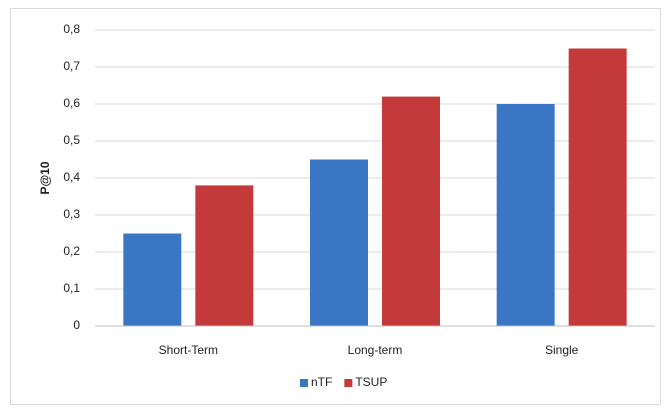 This screenshot has width=671, height=410. I want to click on y-tick-label: 0,4, so click(71, 177).